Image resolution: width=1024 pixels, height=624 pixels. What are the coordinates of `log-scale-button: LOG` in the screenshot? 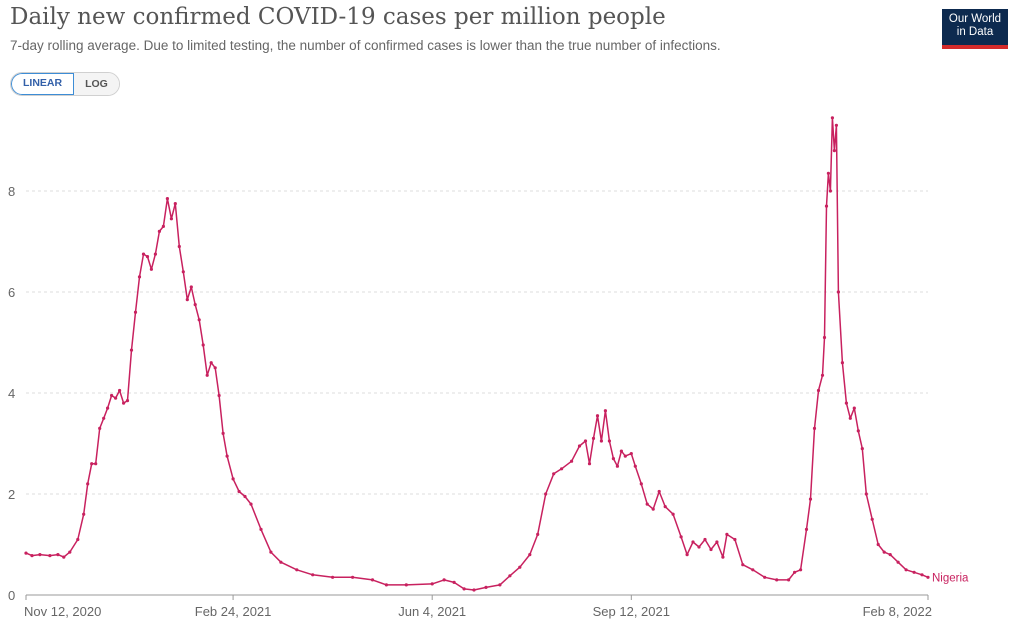 It's located at (96, 84).